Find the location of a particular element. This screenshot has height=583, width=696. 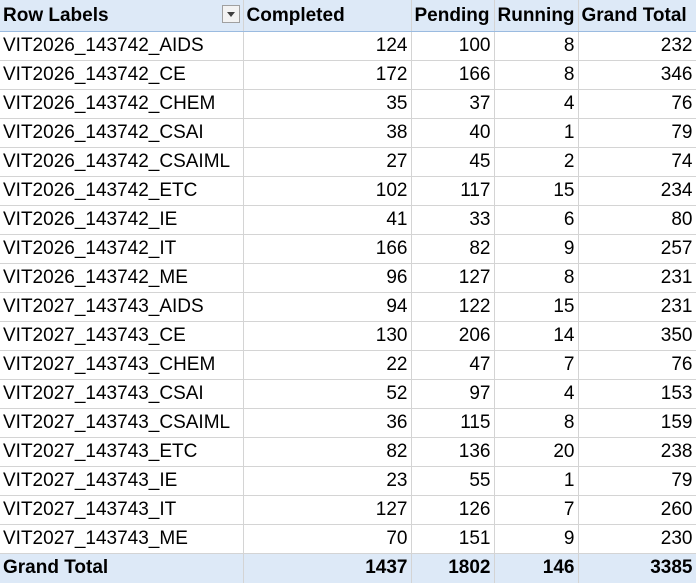

completed-cell: 124 is located at coordinates (327, 46).